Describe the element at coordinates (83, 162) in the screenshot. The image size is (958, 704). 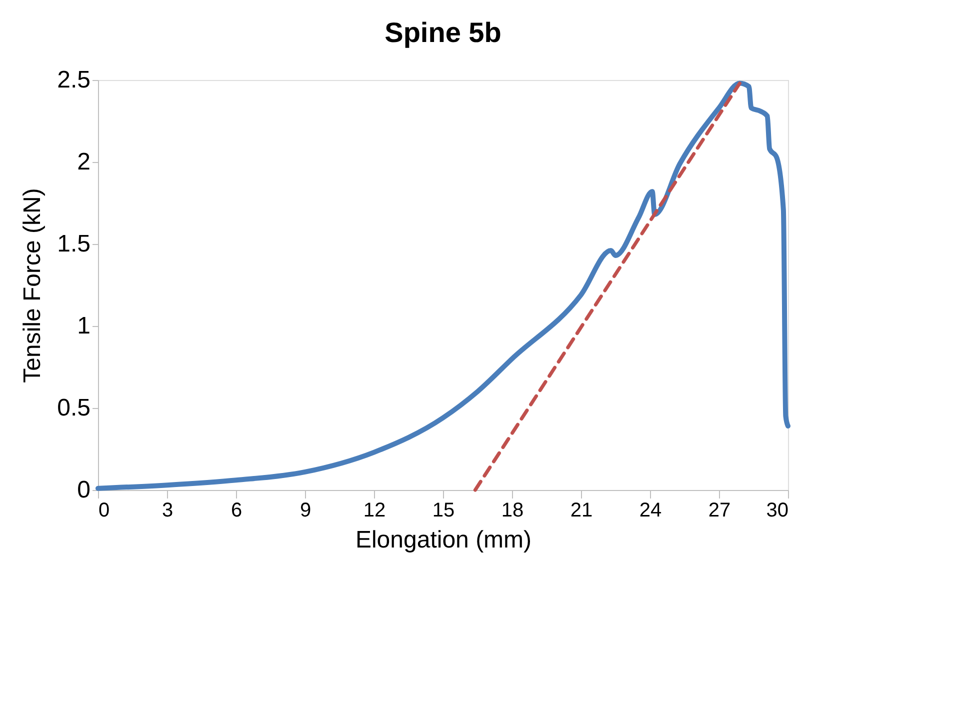
I see `y-tick-label: 2` at that location.